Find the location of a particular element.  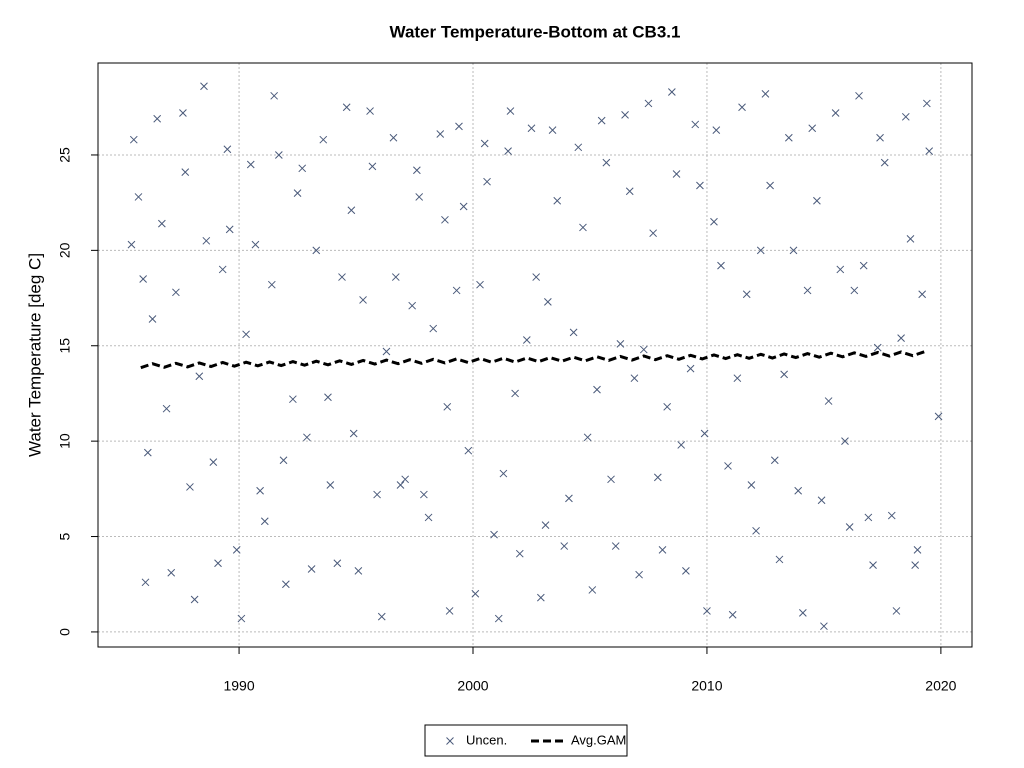

x-tick-label: 2000 is located at coordinates (472, 686).